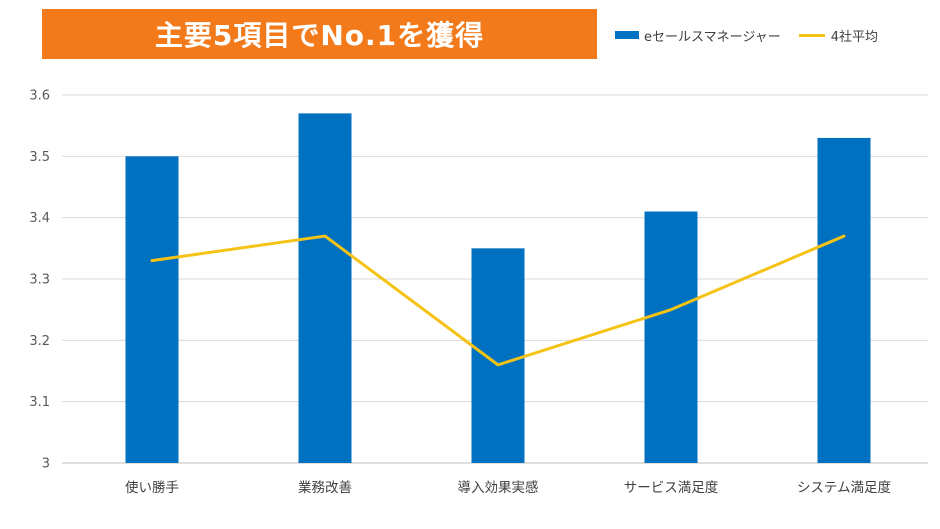 The image size is (940, 529). I want to click on y-tick-label: 3.5, so click(39, 157).